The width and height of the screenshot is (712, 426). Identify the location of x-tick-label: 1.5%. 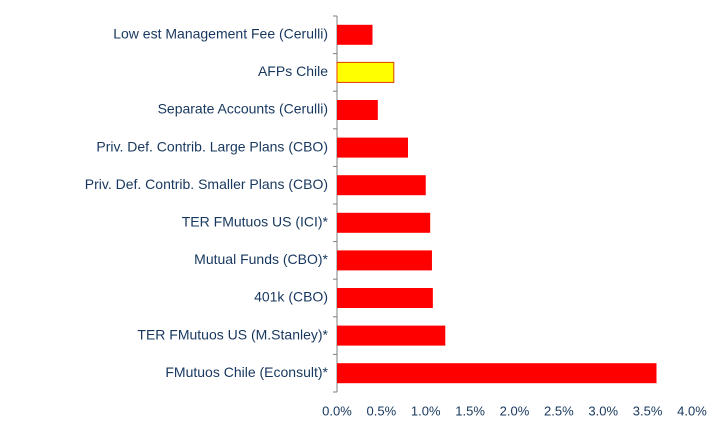
(470, 410).